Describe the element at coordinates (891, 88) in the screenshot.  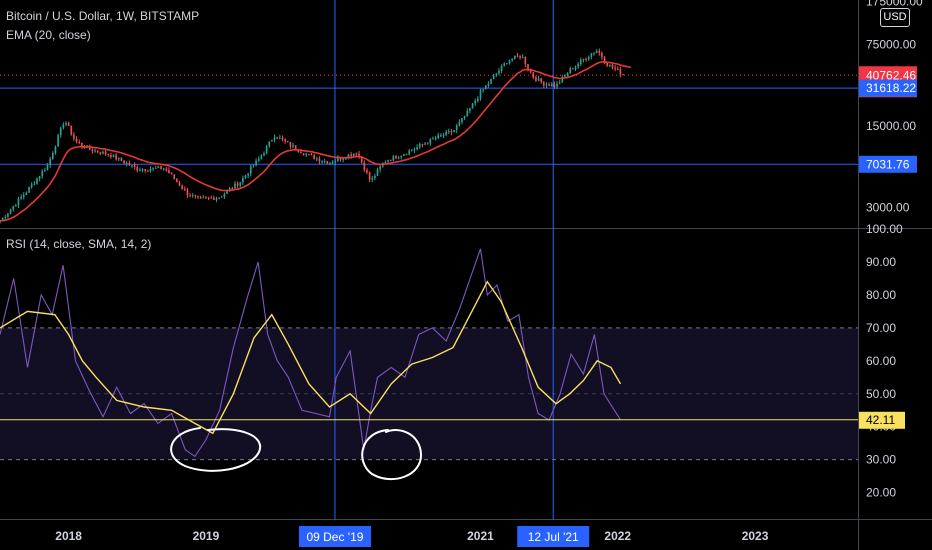
I see `hline-price-label-0: 31618.22` at that location.